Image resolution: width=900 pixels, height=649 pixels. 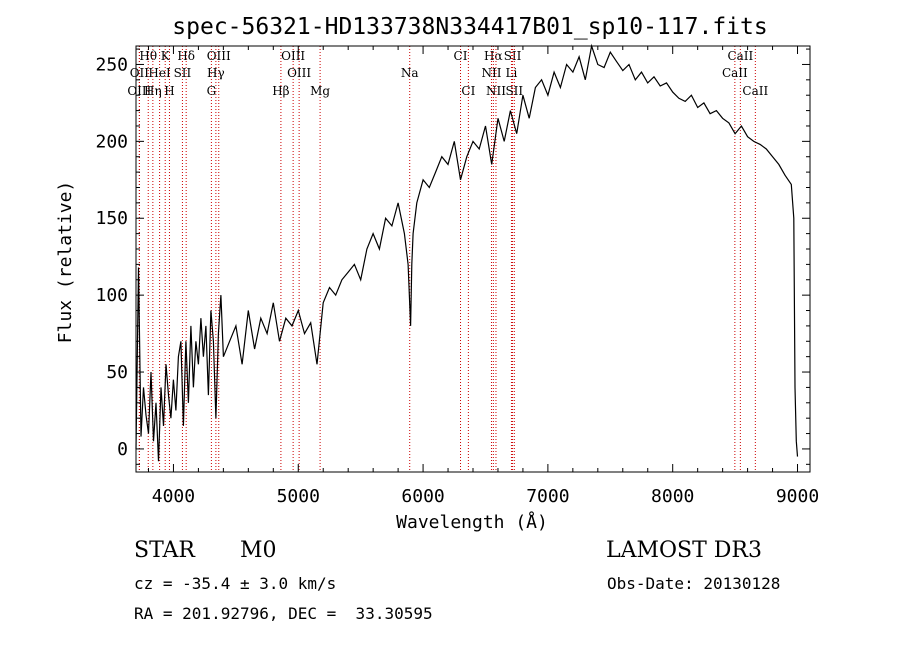 I want to click on marker-label: HeI, so click(x=159, y=73).